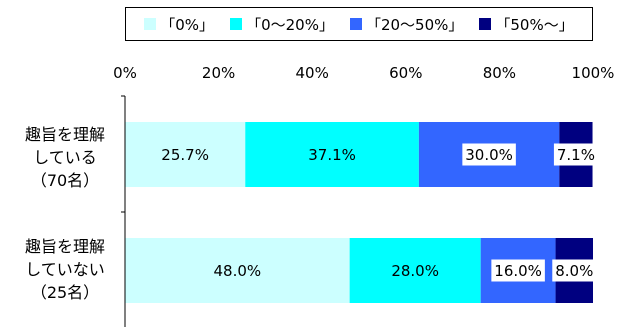 This screenshot has height=327, width=626. I want to click on category-label-1-line-0: 趣旨を理解, so click(64, 246).